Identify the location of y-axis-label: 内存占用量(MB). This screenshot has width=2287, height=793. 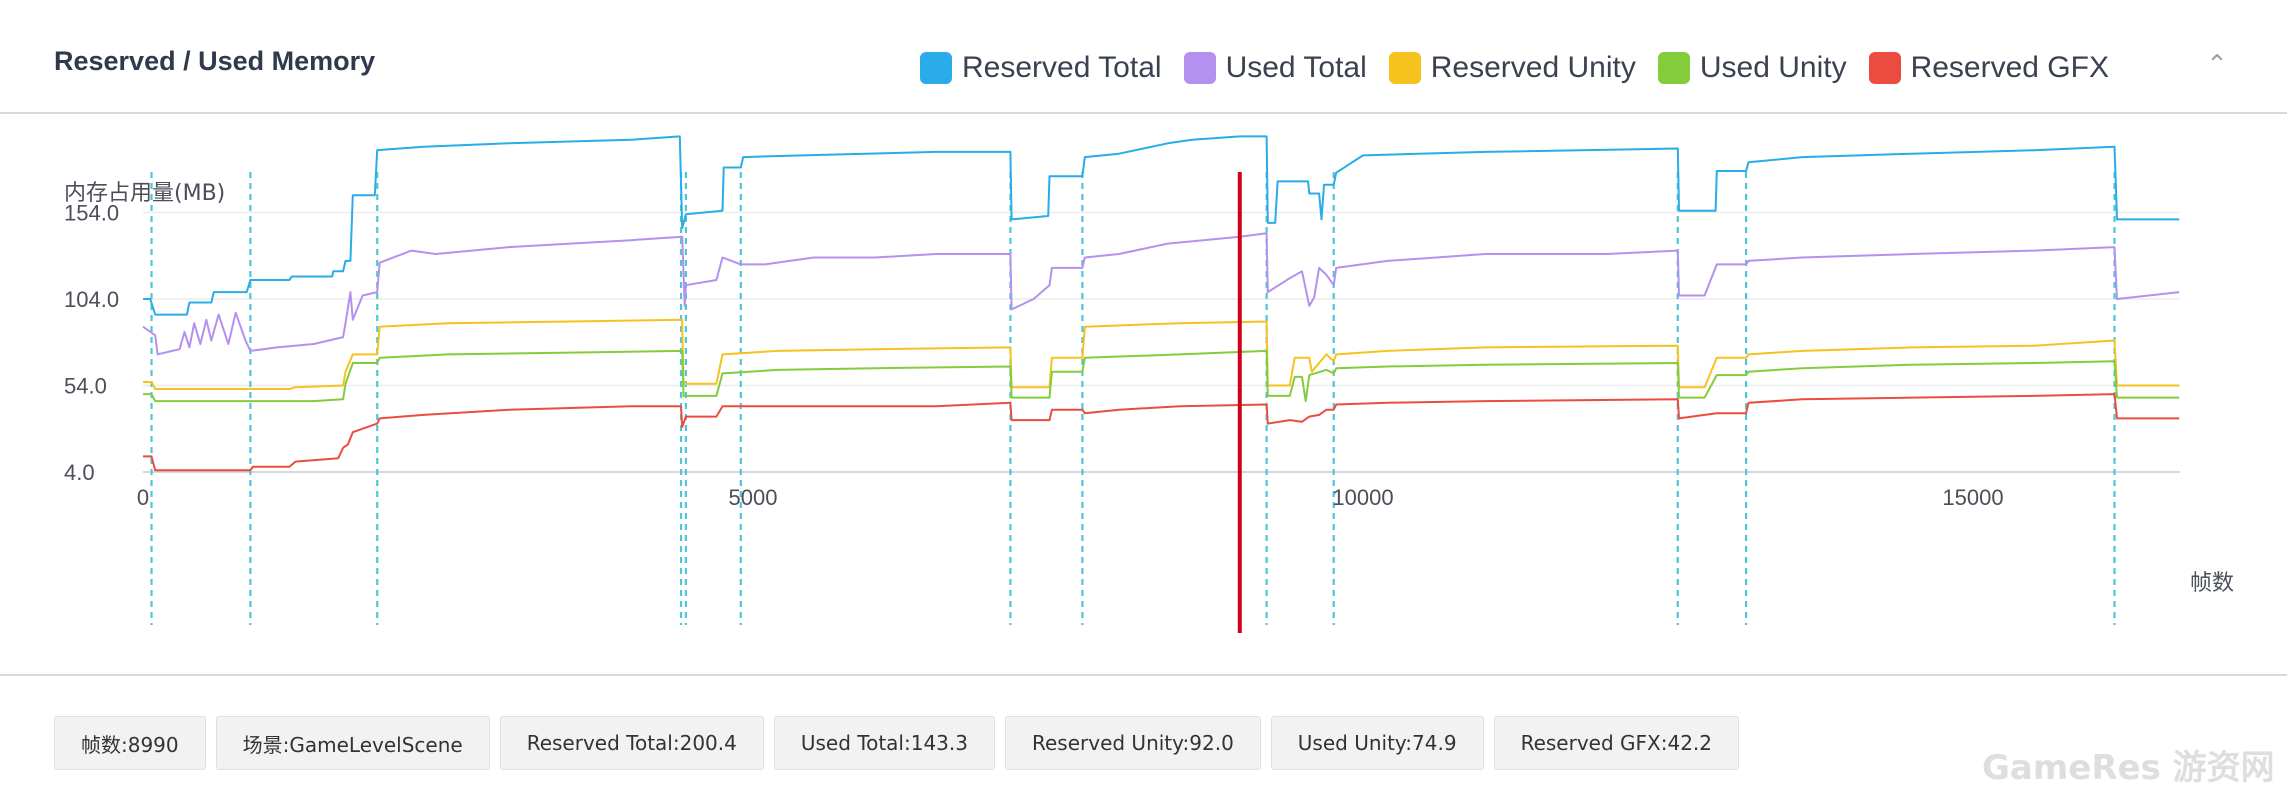
(144, 193).